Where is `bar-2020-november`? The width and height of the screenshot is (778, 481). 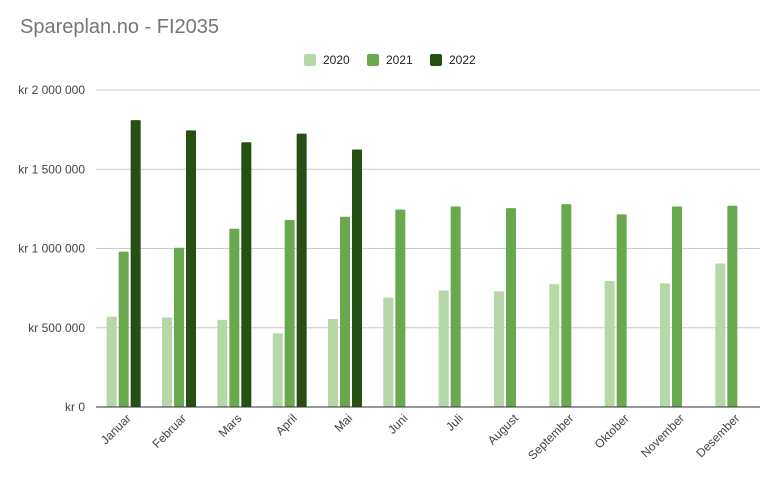
bar-2020-november is located at coordinates (665, 345).